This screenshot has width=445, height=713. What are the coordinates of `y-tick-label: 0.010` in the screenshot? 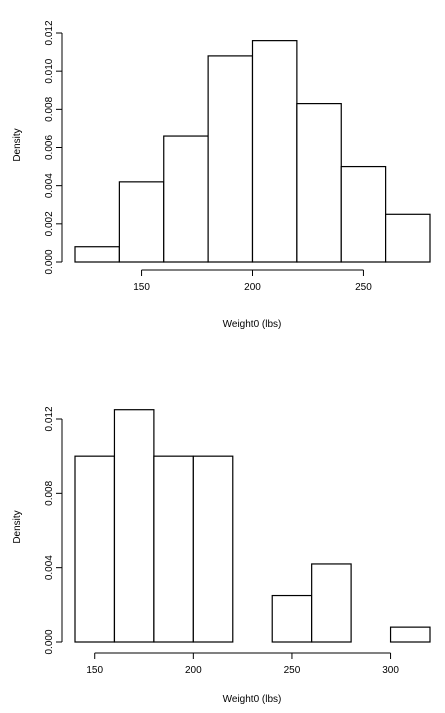 It's located at (49, 70).